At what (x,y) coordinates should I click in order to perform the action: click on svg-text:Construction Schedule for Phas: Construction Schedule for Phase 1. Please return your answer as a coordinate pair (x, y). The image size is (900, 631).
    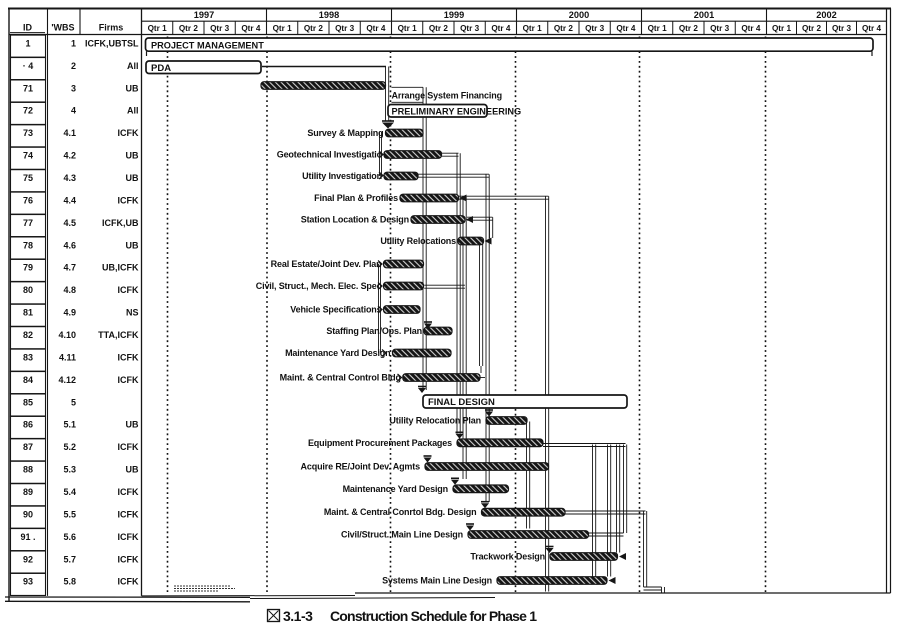
    Looking at the image, I should click on (433, 616).